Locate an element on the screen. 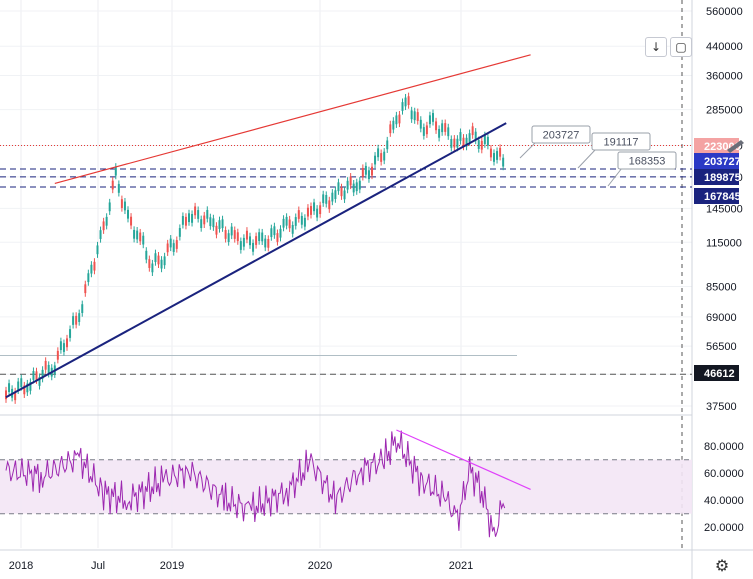 The image size is (753, 579). settings-button: ⚙ is located at coordinates (722, 566).